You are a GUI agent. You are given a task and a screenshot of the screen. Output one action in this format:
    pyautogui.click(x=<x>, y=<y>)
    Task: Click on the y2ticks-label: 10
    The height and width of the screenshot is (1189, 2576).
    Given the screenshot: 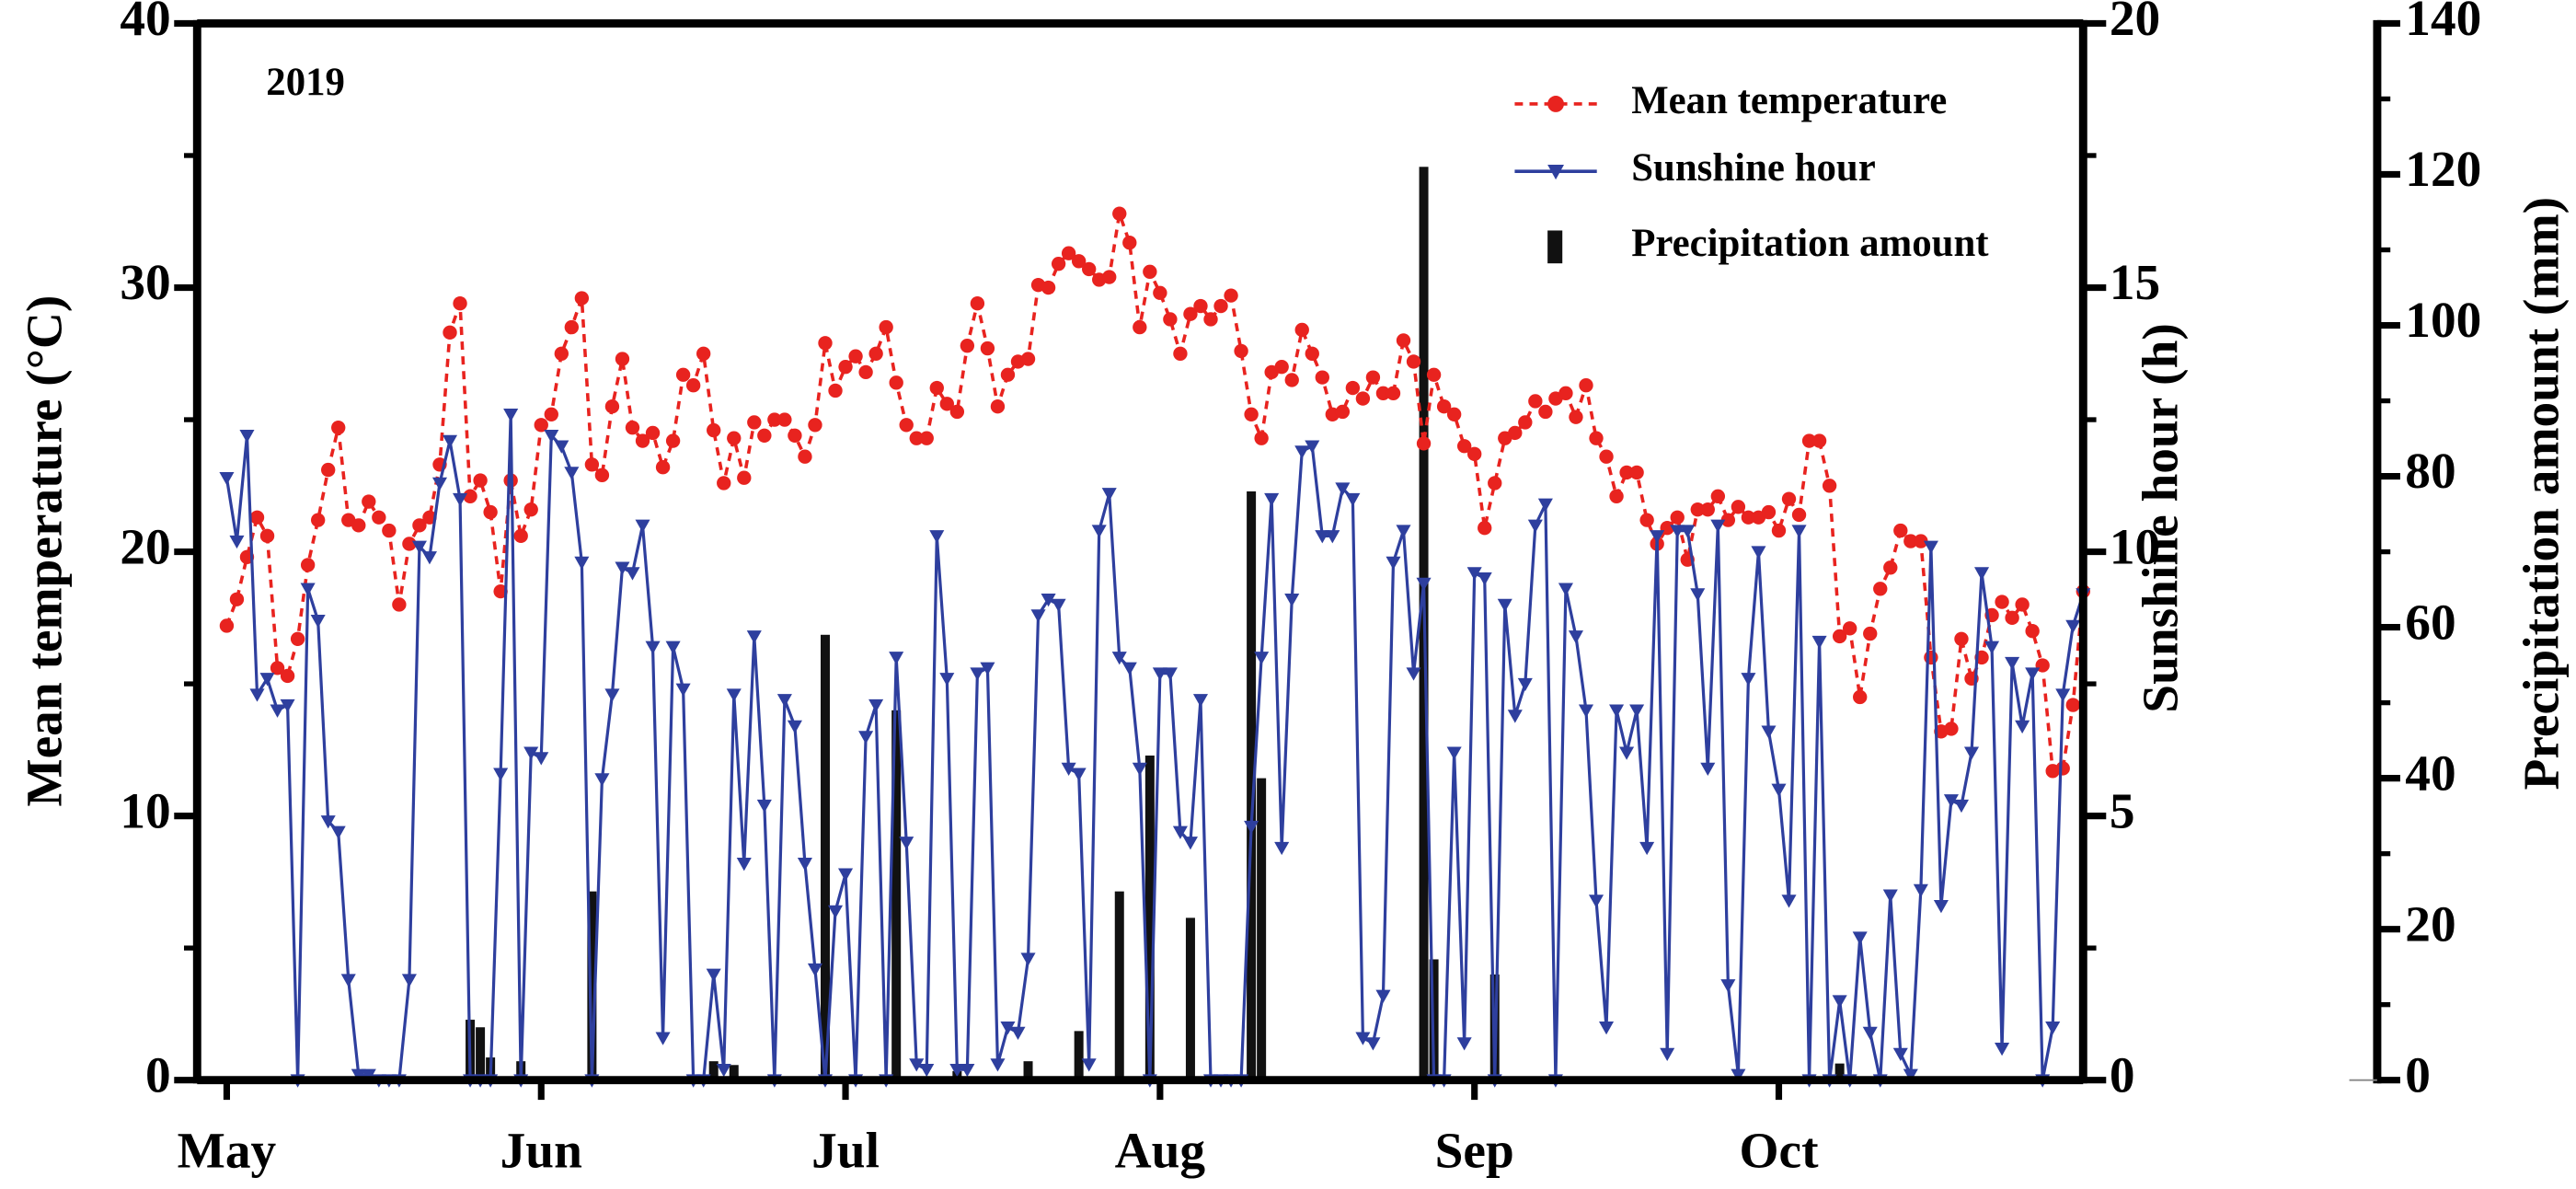 What is the action you would take?
    pyautogui.click(x=2135, y=546)
    